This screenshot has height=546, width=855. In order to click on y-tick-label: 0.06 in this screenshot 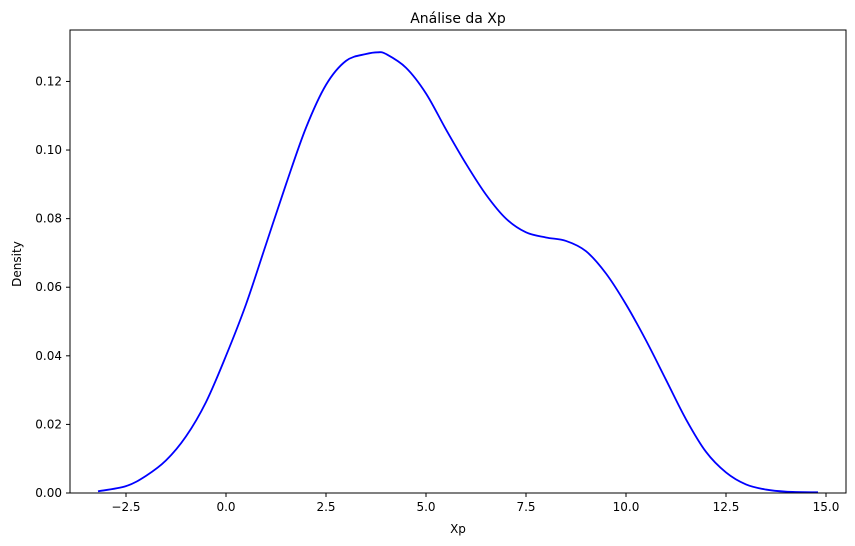, I will do `click(48, 287)`.